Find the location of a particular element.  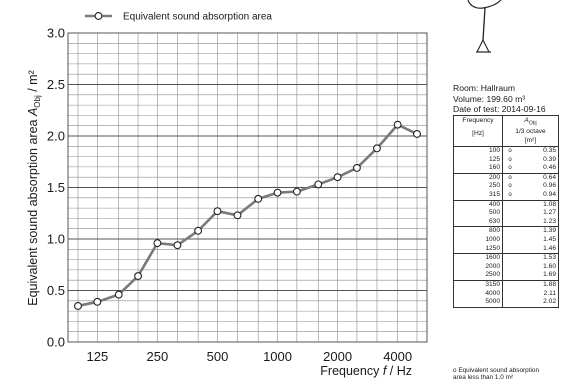

frequency-header-label: Frequency is located at coordinates (478, 120).